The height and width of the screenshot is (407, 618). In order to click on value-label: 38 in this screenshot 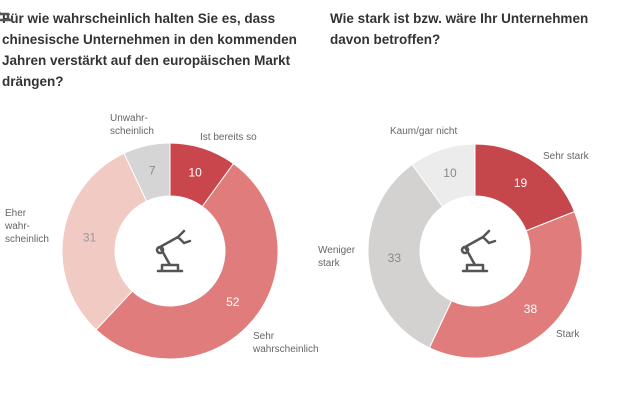, I will do `click(531, 309)`.